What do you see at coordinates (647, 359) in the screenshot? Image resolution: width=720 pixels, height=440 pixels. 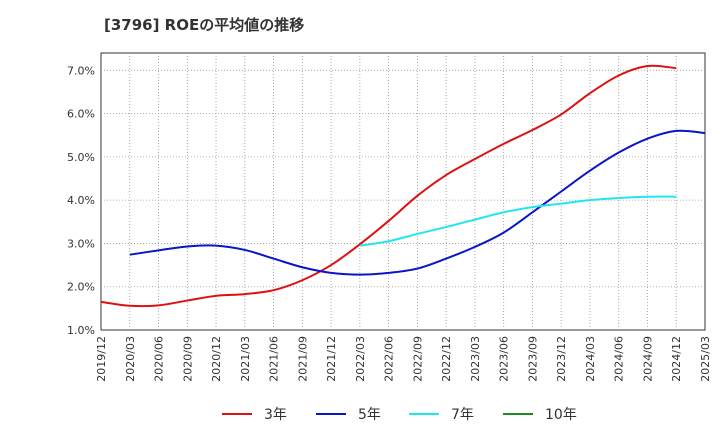 I see `x-tick-label: 2024/09` at bounding box center [647, 359].